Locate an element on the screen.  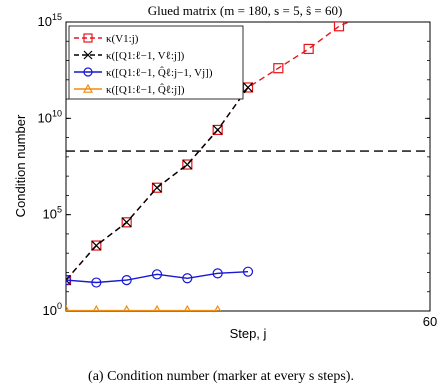
y-tick-label: 10¹⁵ is located at coordinates (50, 20).